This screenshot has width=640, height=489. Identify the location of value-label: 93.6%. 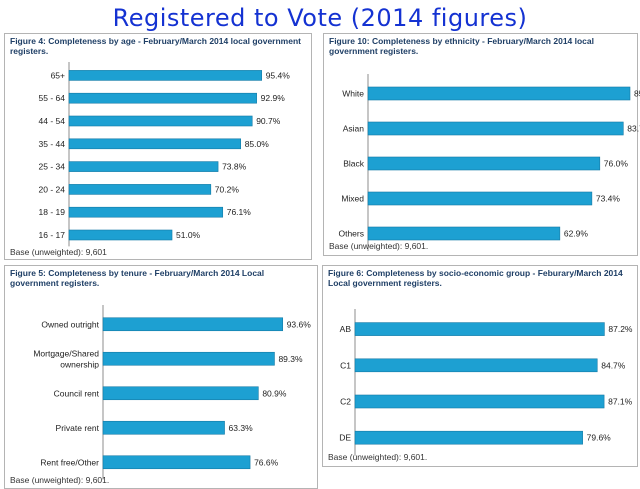
(299, 324).